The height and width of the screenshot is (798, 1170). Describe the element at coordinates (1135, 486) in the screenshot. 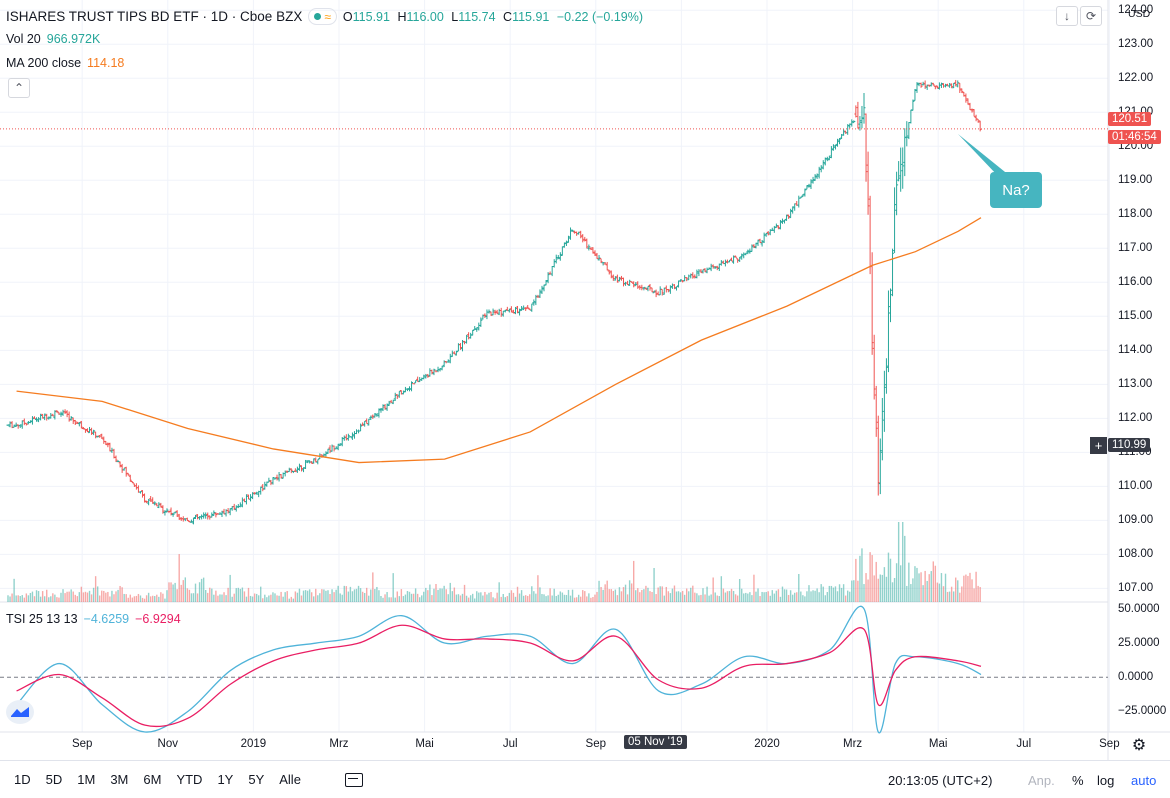

I see `price-tick-label: 110.00` at that location.